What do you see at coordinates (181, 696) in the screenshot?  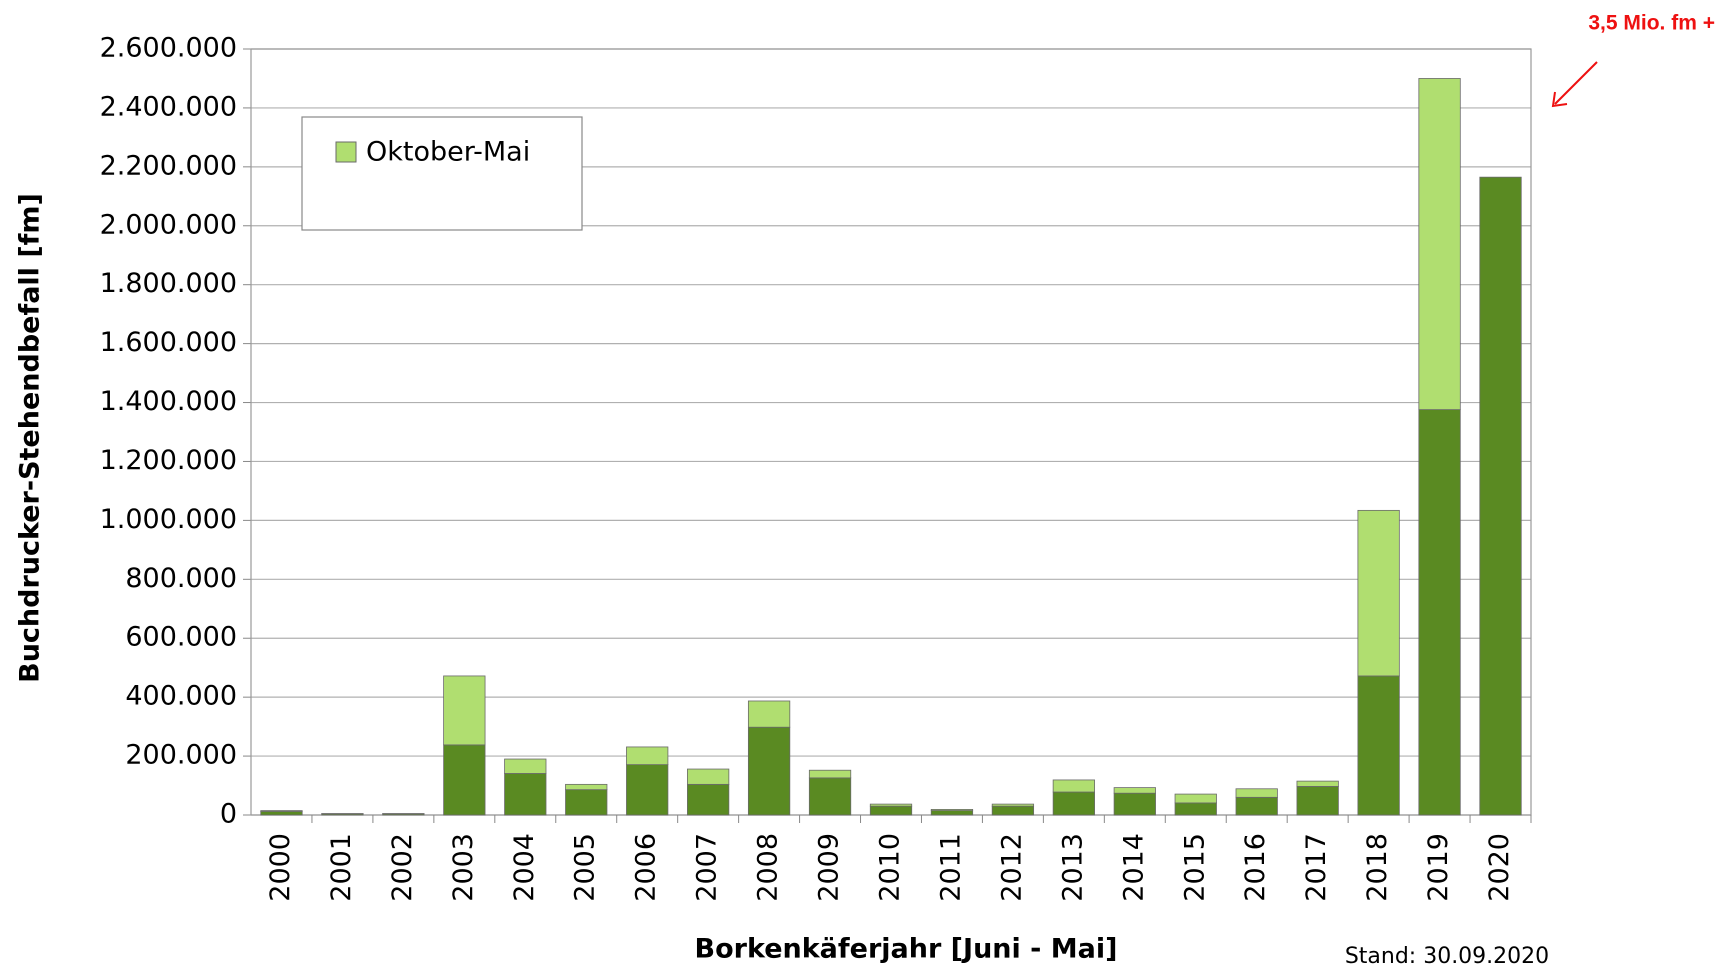 I see `y-tick-label: 400.000` at bounding box center [181, 696].